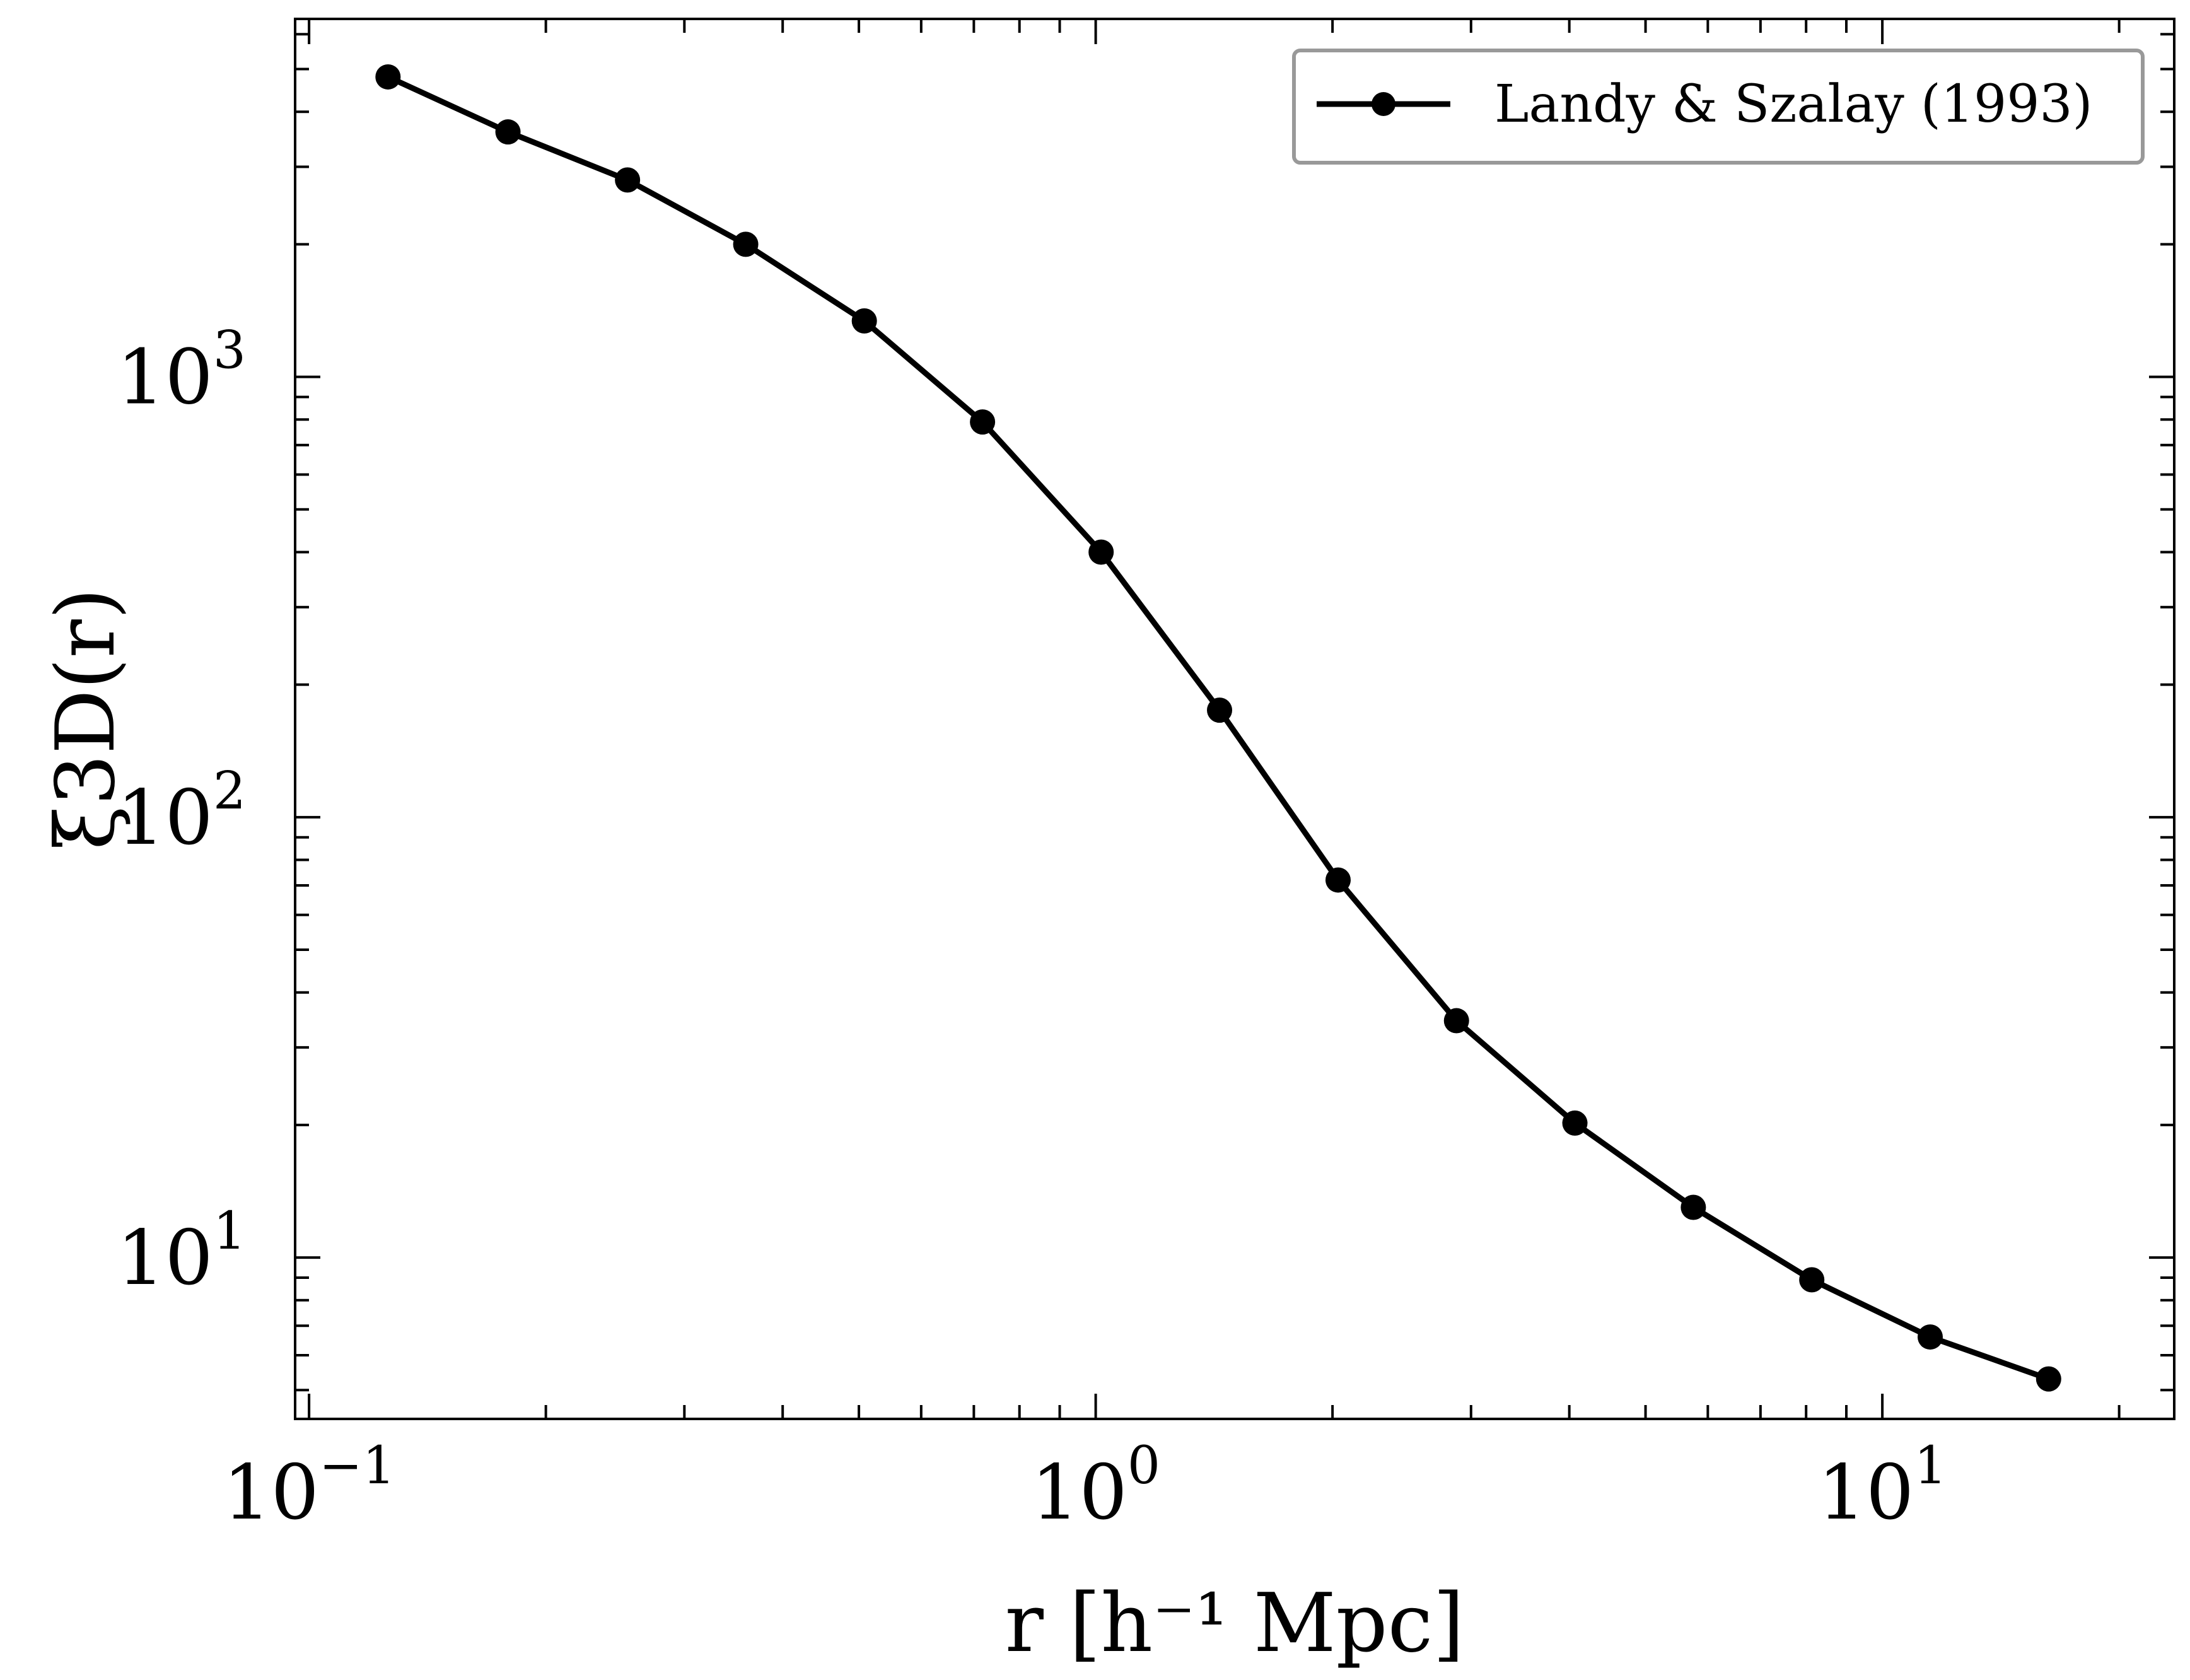 The width and height of the screenshot is (2190, 1680). I want to click on legend-box, so click(1718, 107).